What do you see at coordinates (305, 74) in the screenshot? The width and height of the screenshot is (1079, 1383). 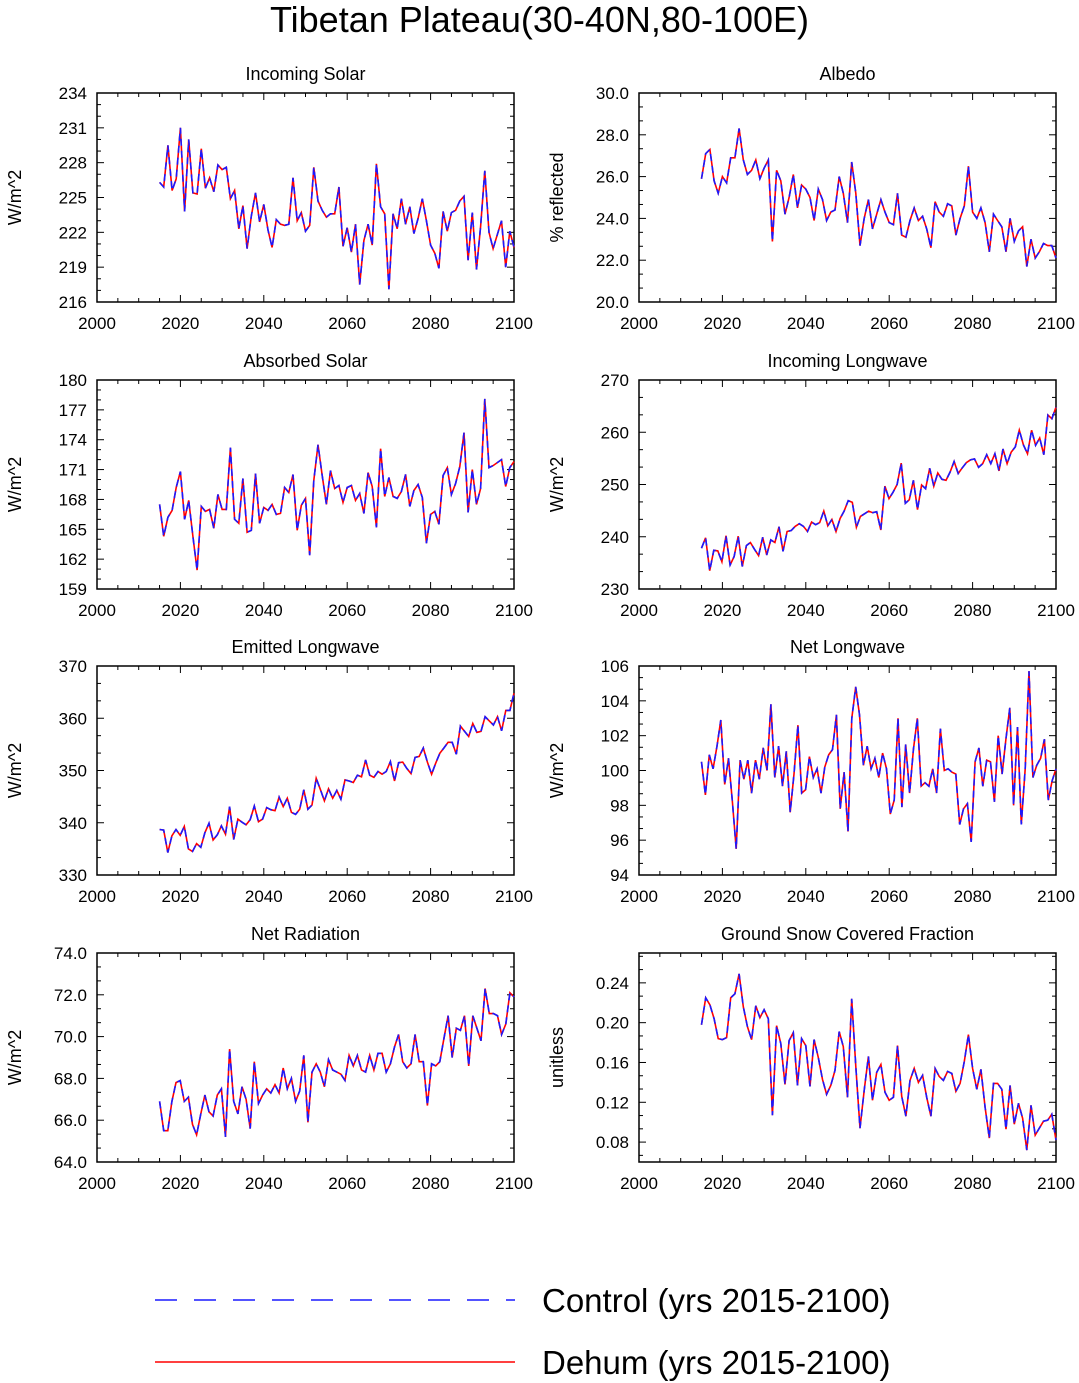 I see `panel-title: Incoming Solar` at bounding box center [305, 74].